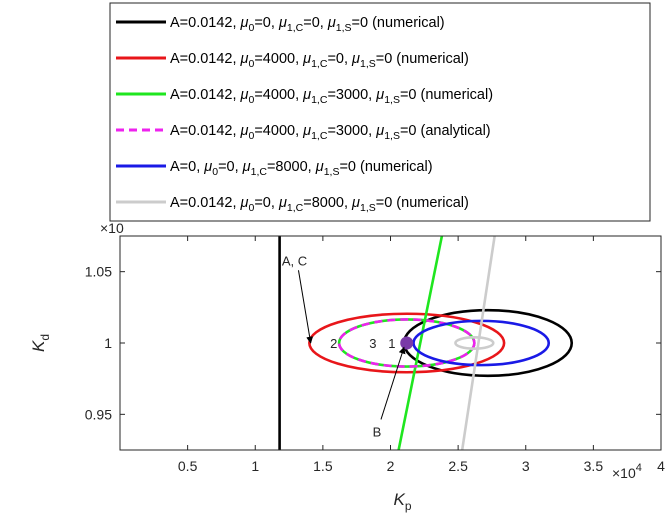 The image size is (665, 529). I want to click on x-tick-label: 4, so click(661, 466).